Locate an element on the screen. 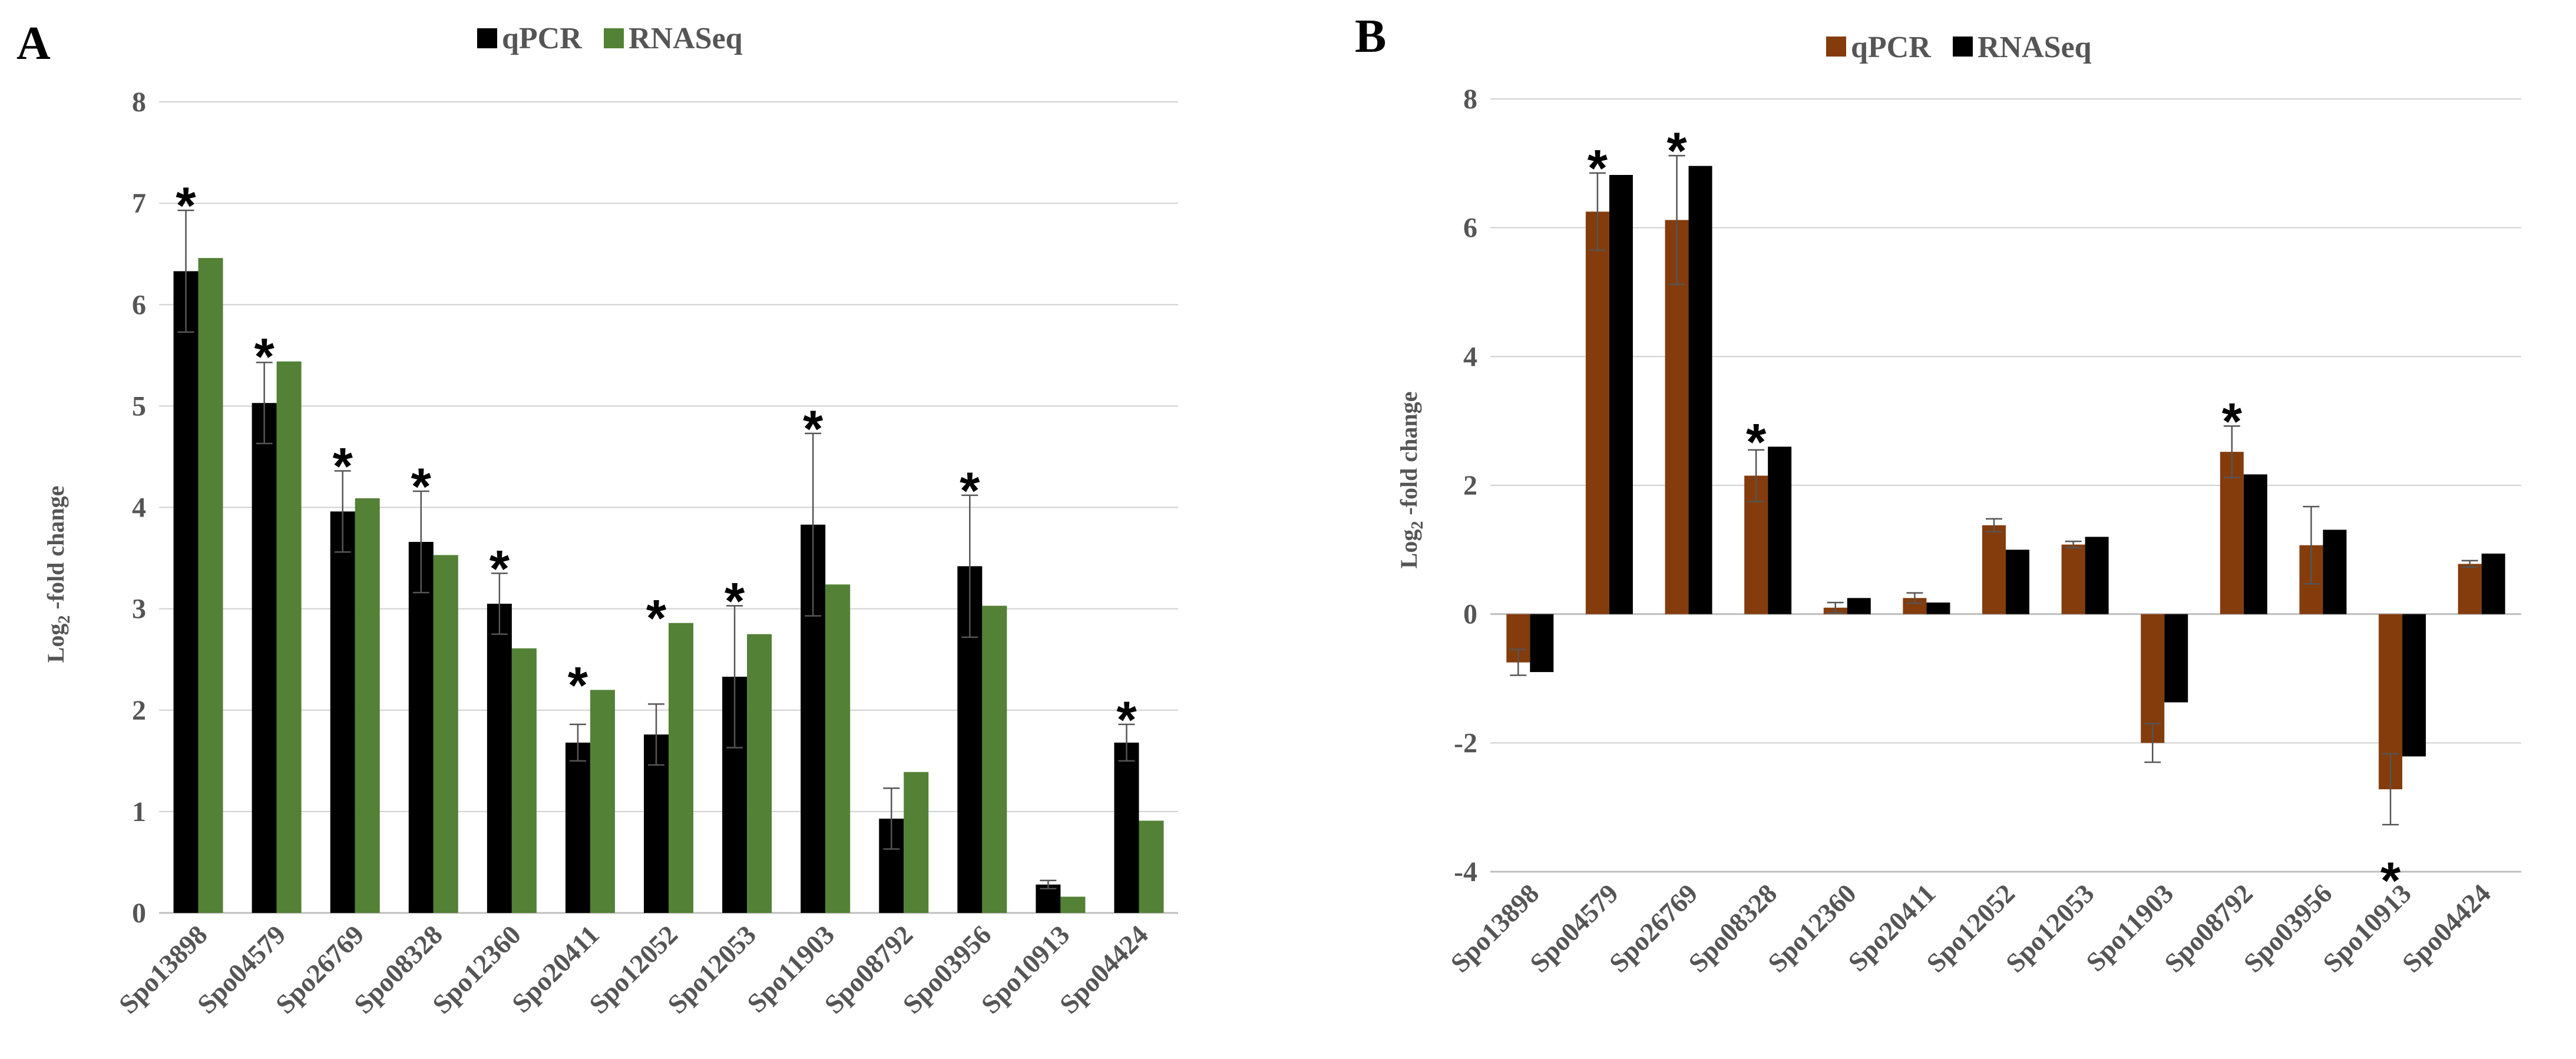 This screenshot has height=1059, width=2576. panel-b-legend: qPCR RNASeq is located at coordinates (1959, 47).